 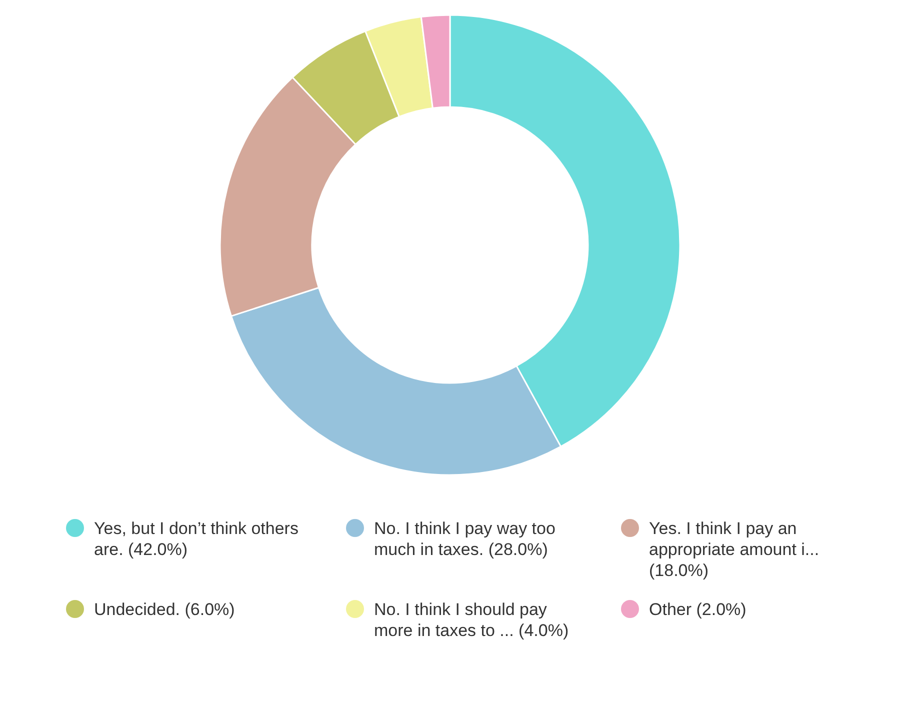 What do you see at coordinates (472, 620) in the screenshot?
I see `legend-label: No. I think I should pay more in taxes to ... (4.0%)` at bounding box center [472, 620].